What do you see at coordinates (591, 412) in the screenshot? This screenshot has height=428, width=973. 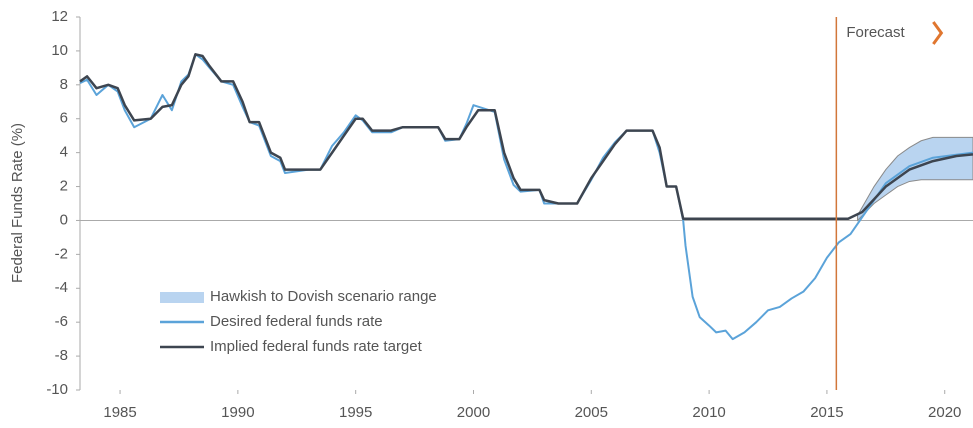 I see `x-tick-label: 2005` at bounding box center [591, 412].